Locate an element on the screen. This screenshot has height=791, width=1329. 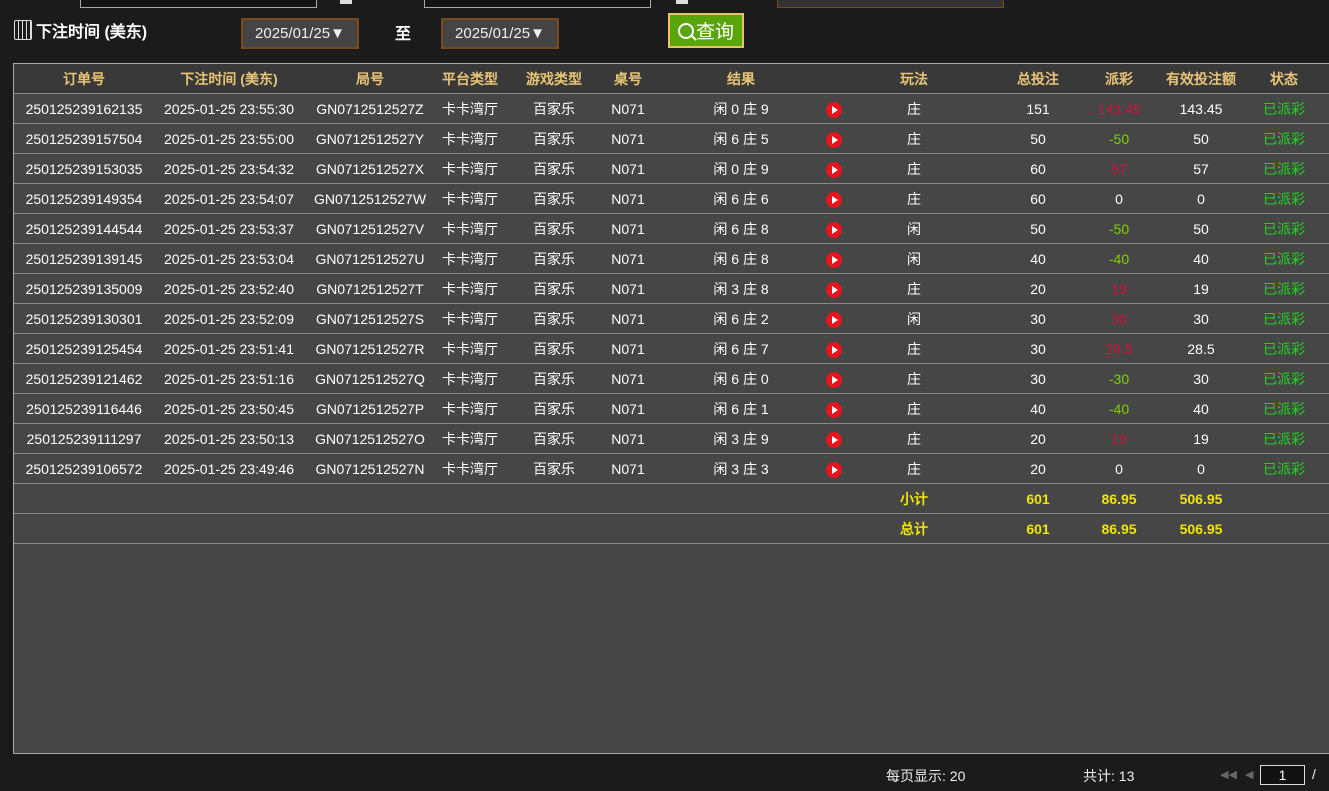
top-select is located at coordinates (890, 4).